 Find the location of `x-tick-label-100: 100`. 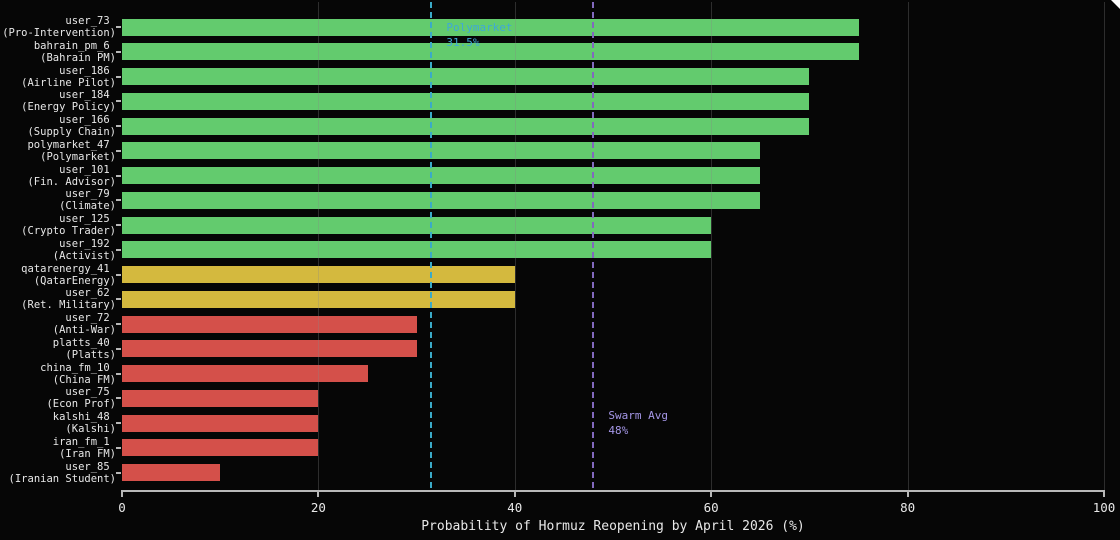

x-tick-label-100: 100 is located at coordinates (1104, 507).